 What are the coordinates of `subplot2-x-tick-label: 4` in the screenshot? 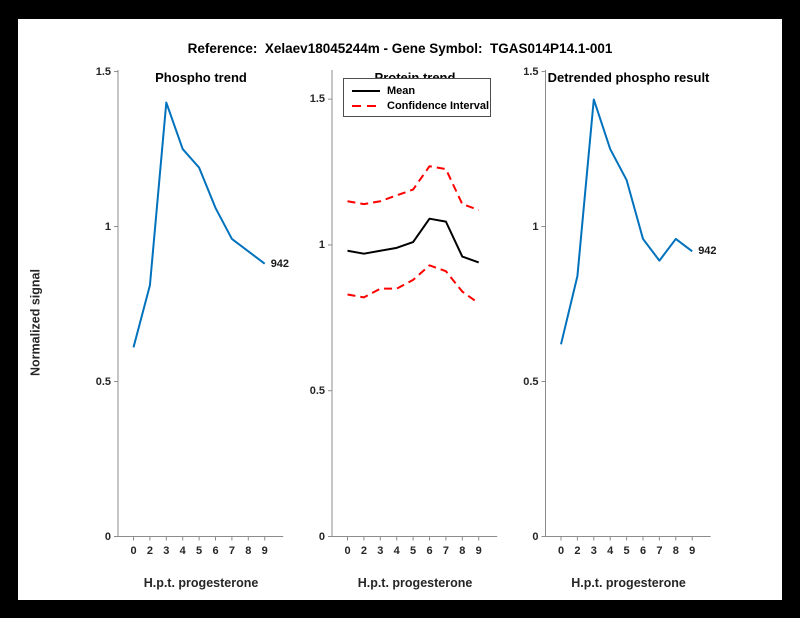 It's located at (396, 550).